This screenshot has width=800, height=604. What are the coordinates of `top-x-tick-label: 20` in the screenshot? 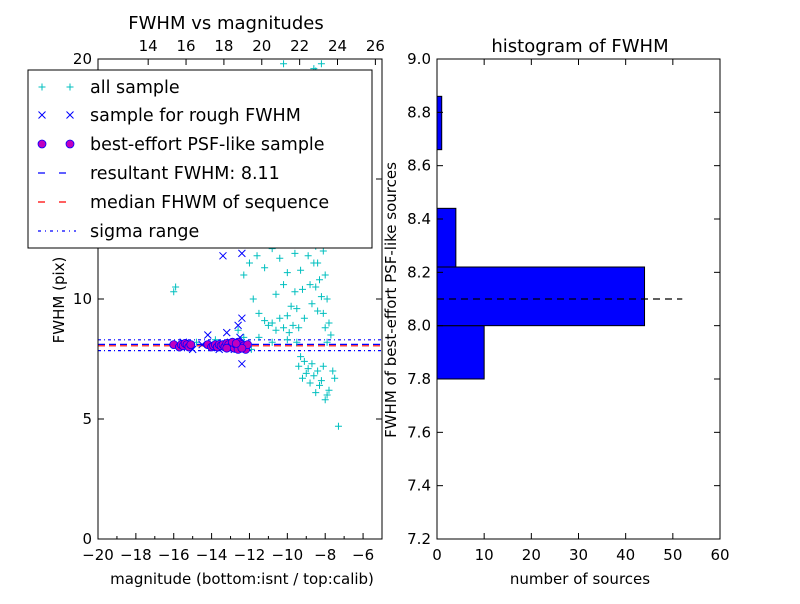 It's located at (261, 46).